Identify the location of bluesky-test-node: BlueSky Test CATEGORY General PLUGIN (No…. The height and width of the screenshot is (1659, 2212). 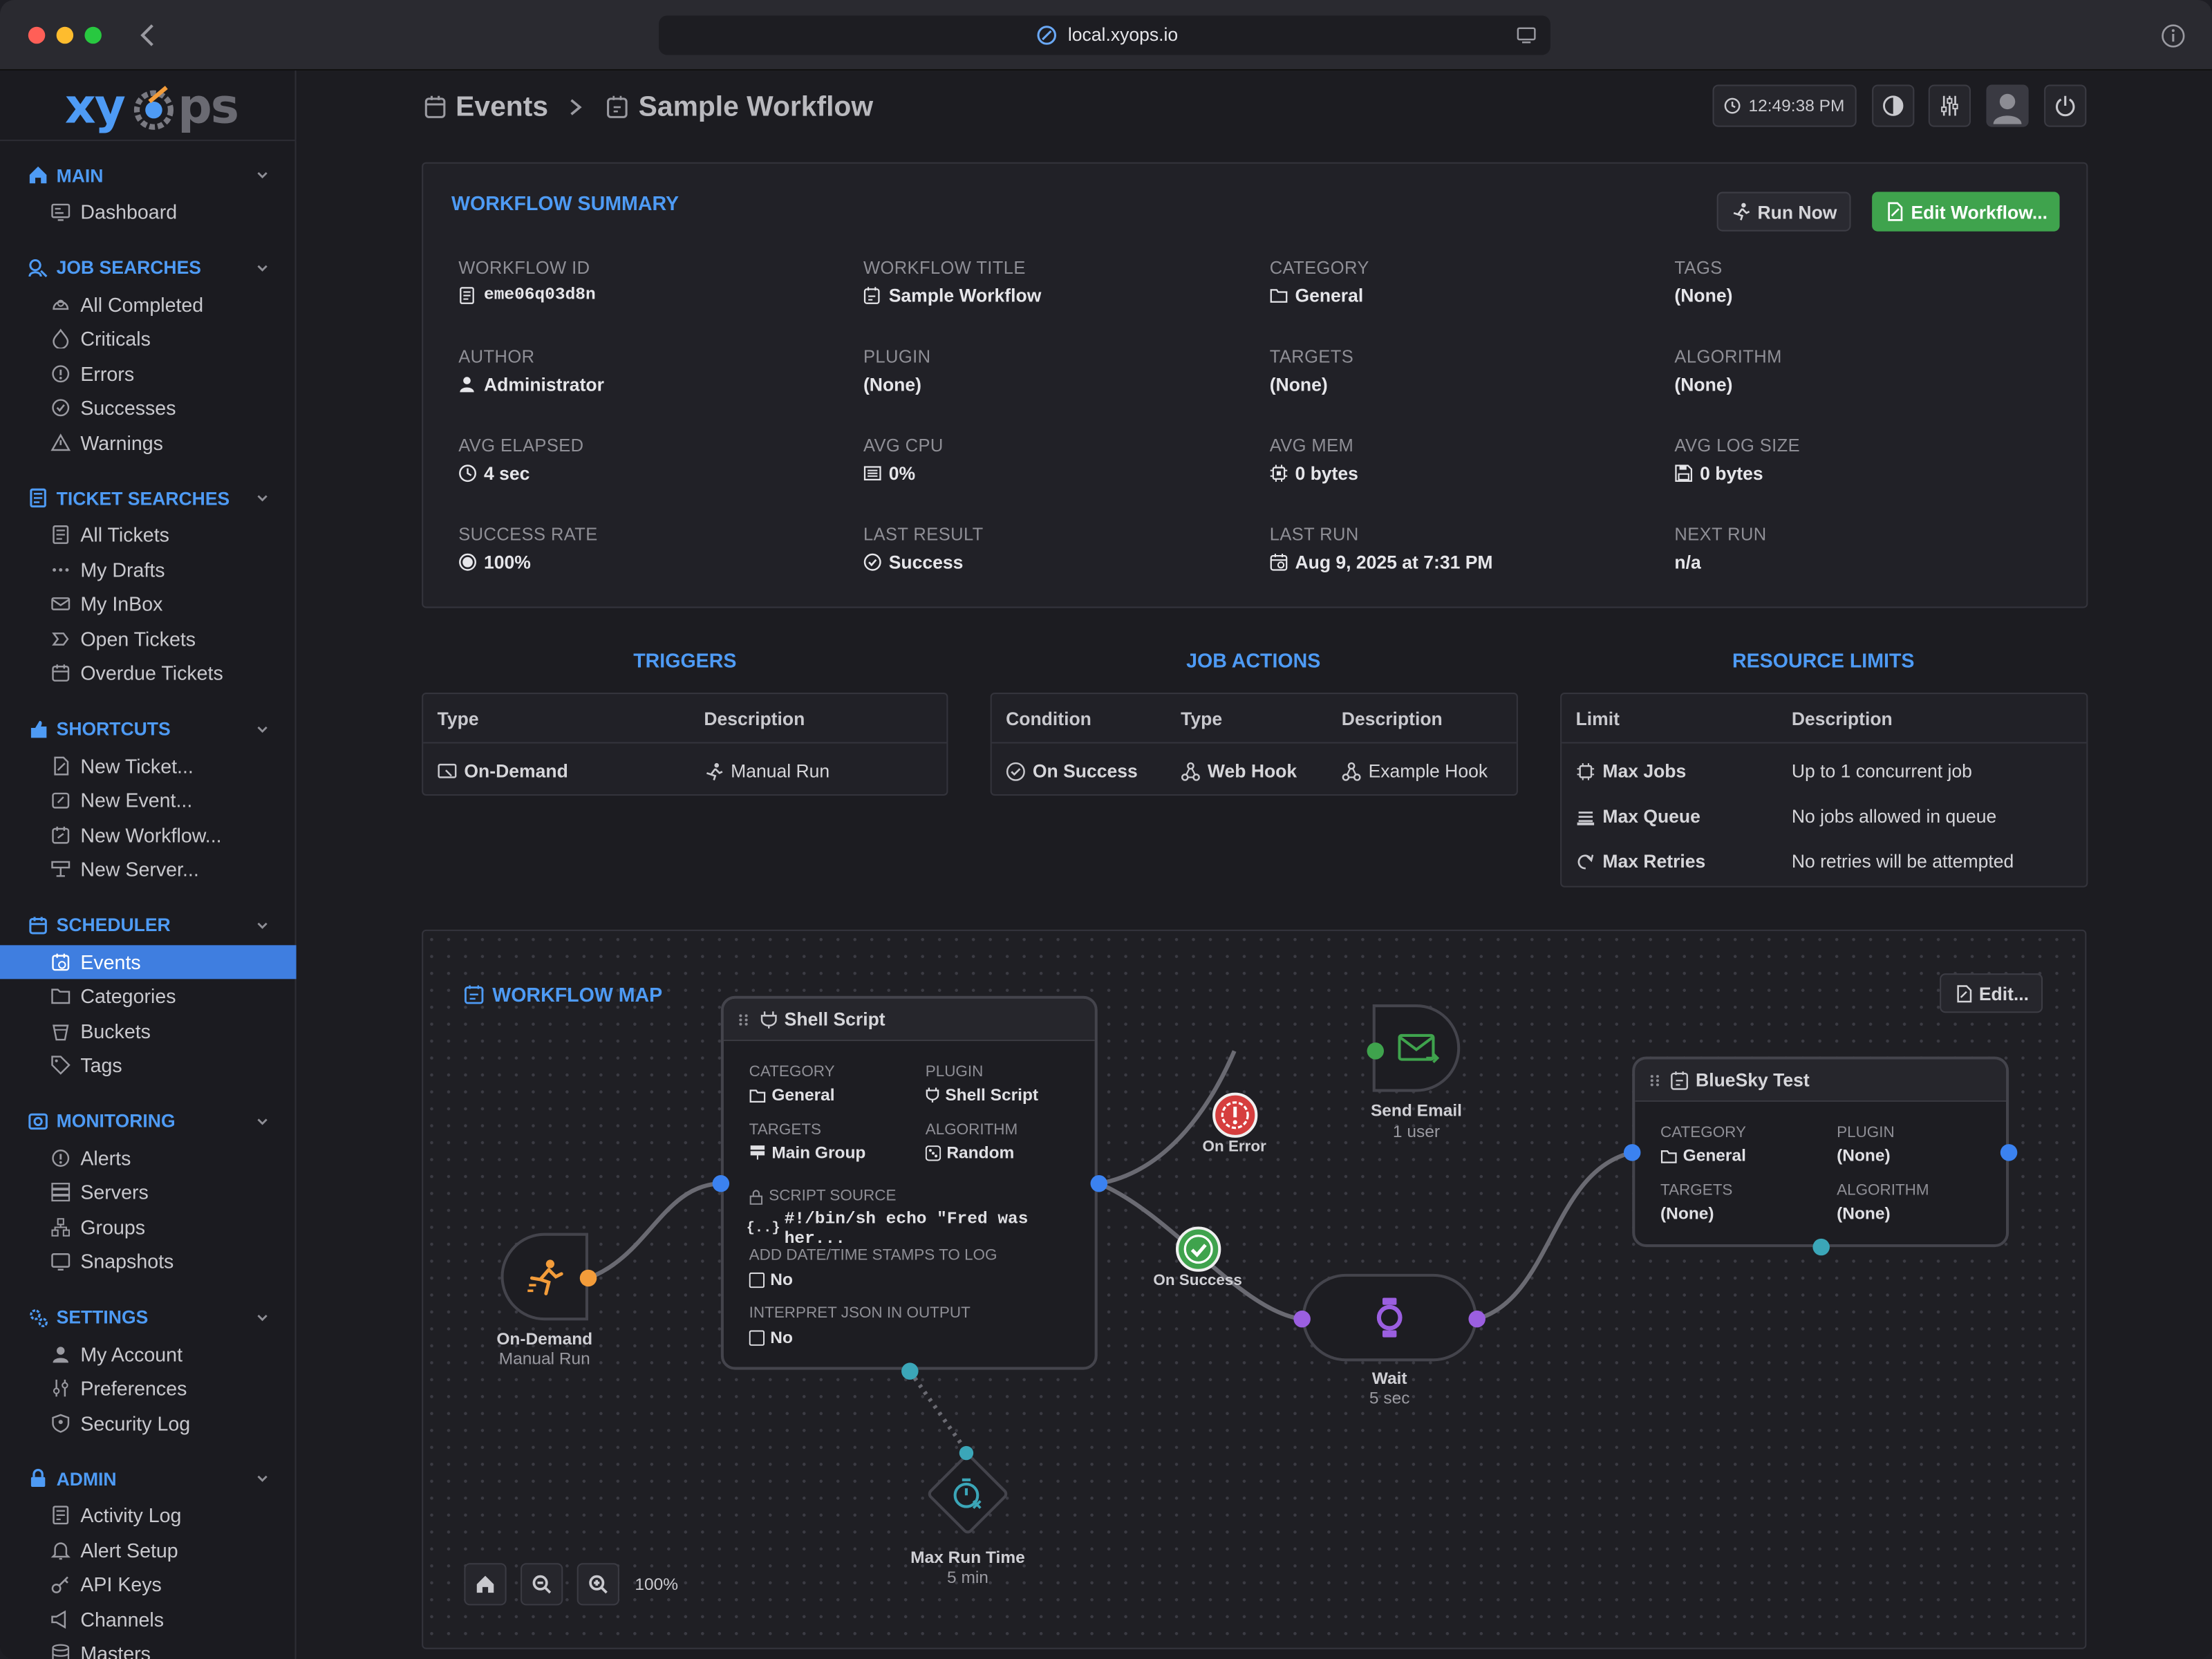
(1821, 1152).